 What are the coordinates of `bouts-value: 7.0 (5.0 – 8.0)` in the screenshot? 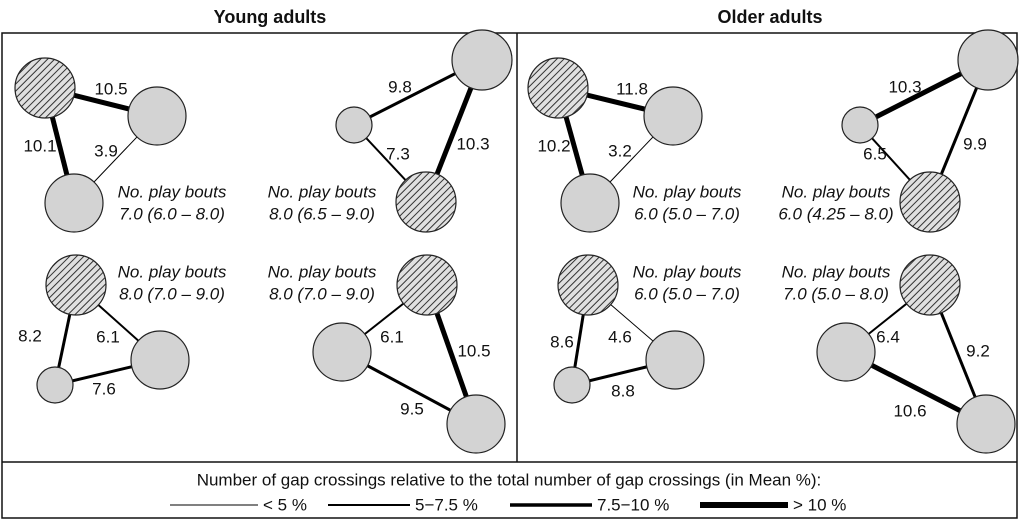 It's located at (836, 293).